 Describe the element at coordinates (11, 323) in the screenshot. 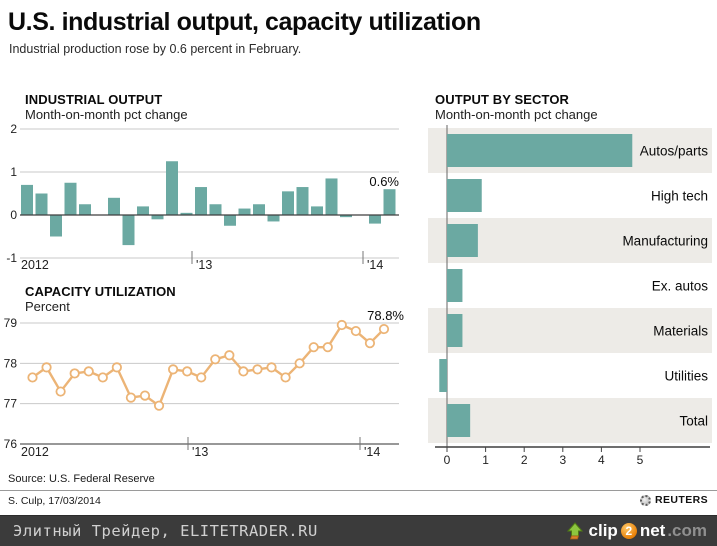

I see `svg-text: 79` at that location.